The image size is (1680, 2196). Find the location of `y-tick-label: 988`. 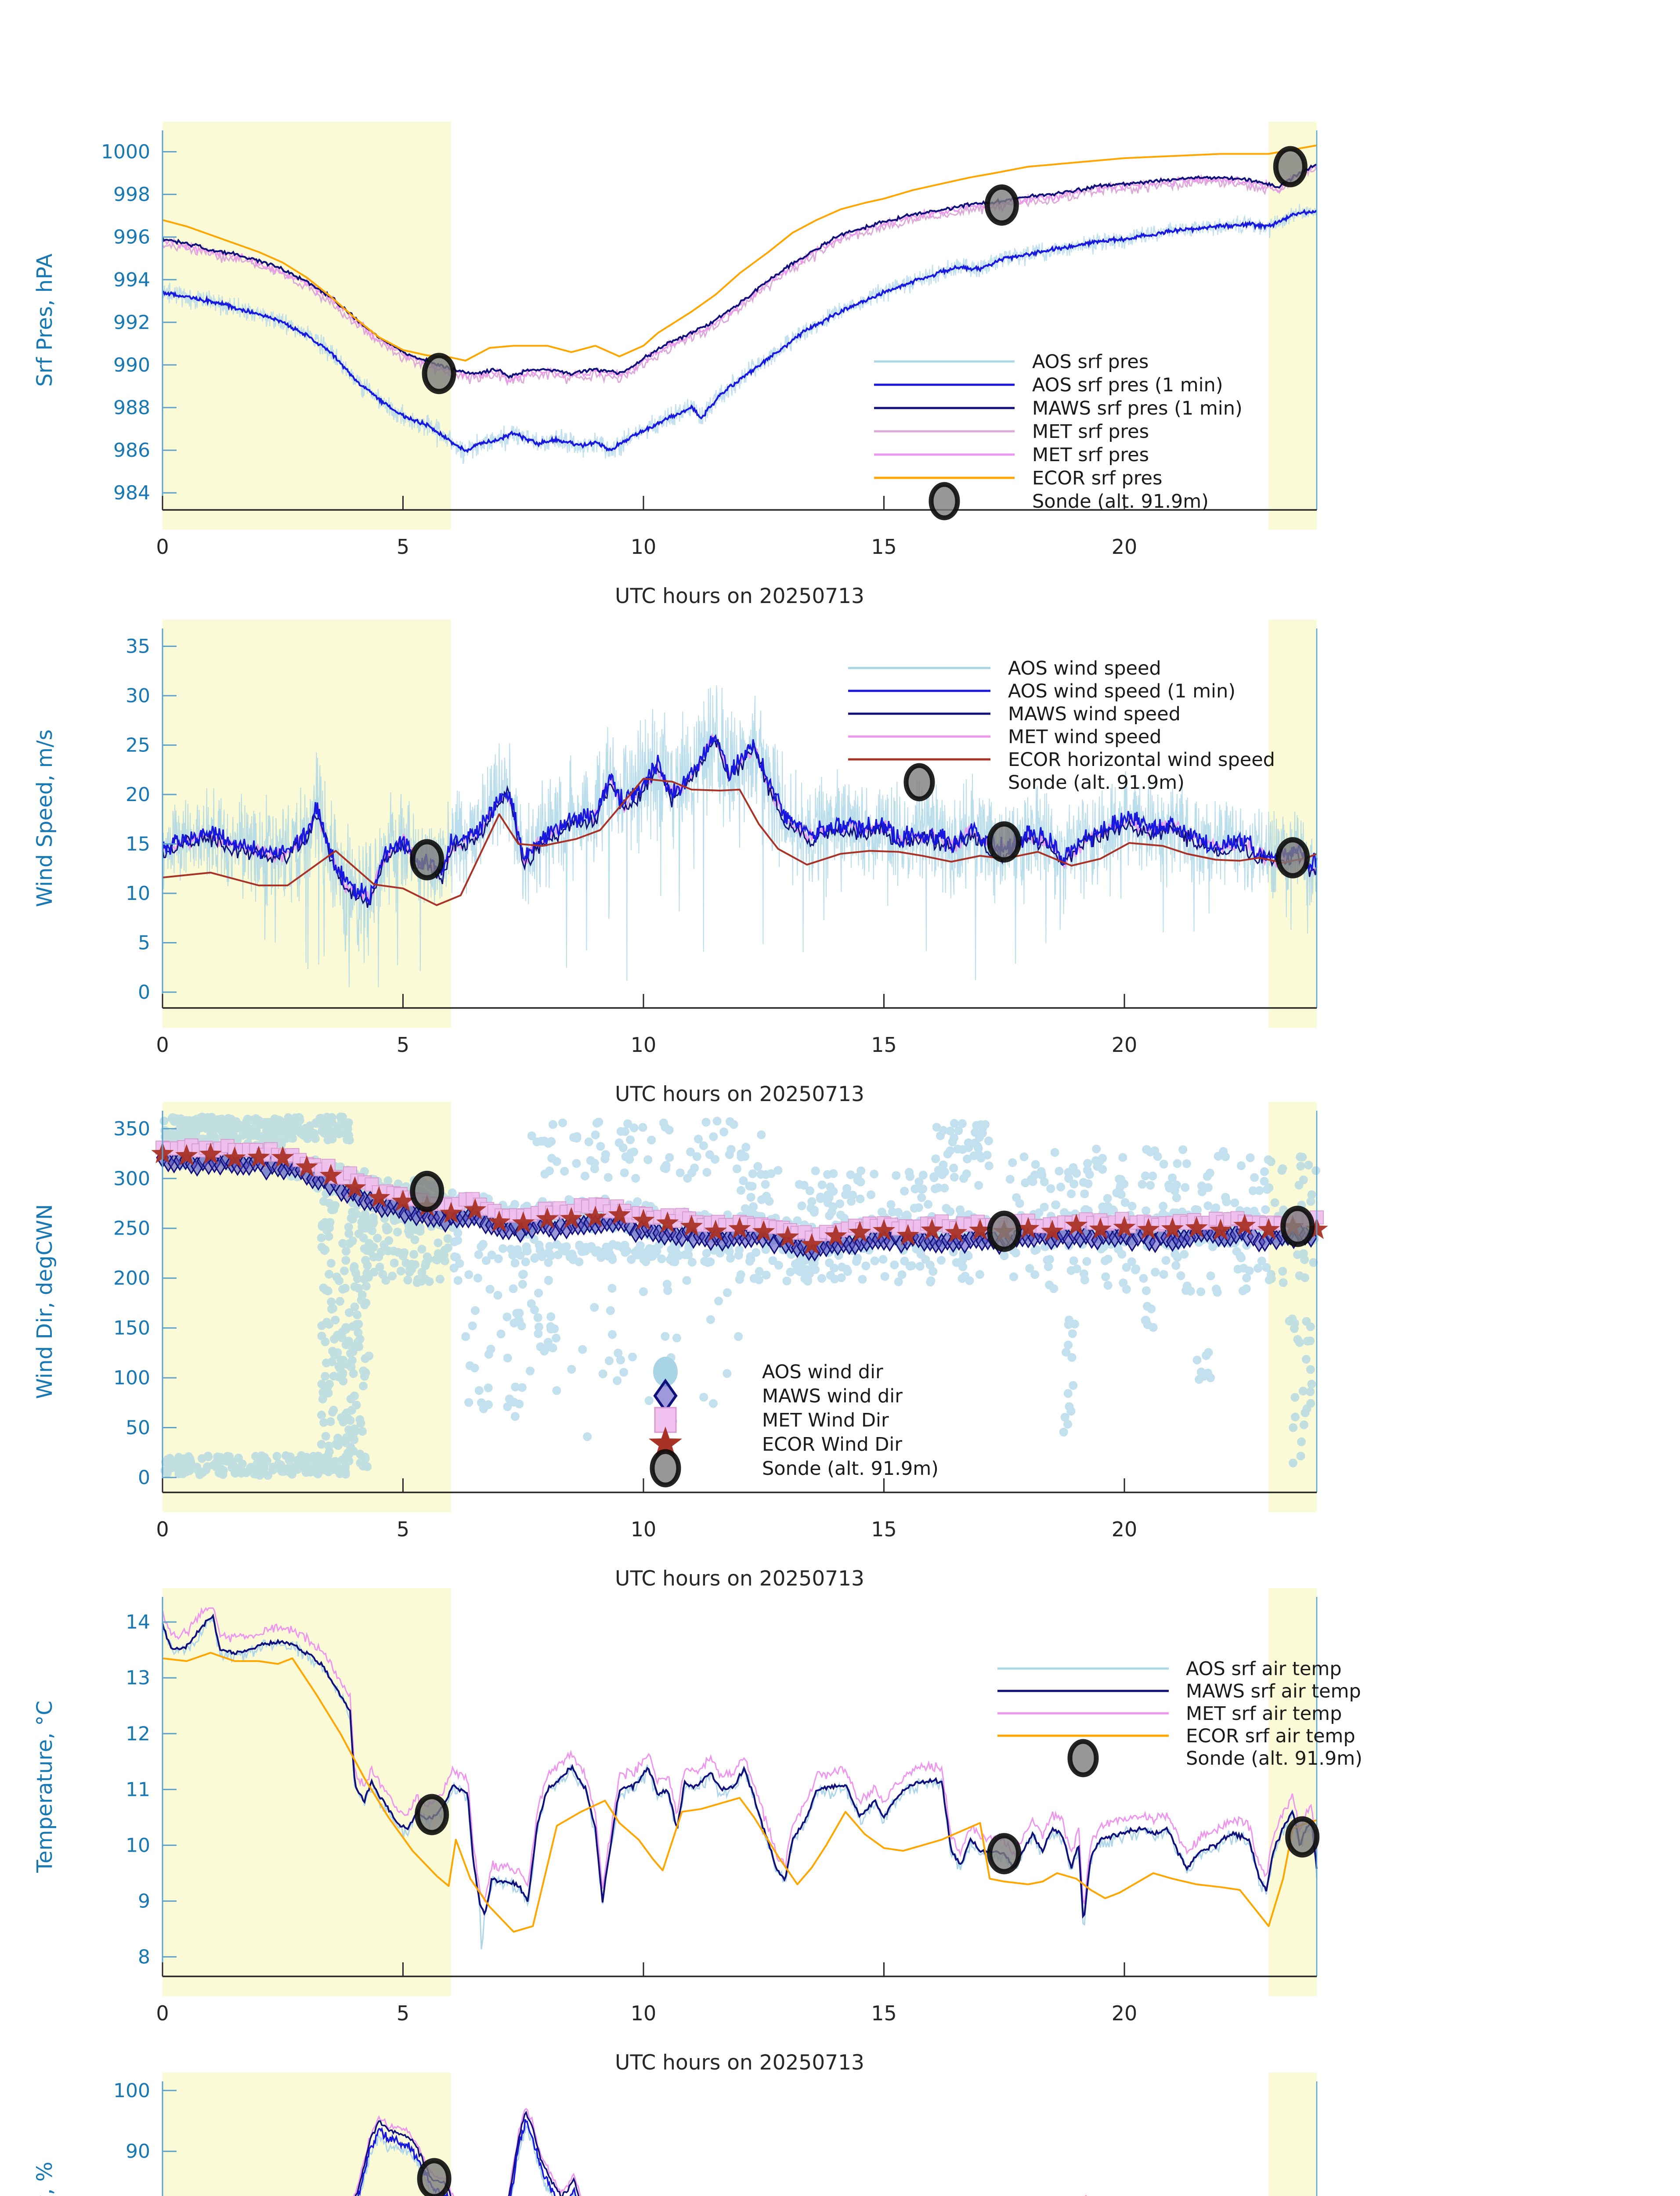

y-tick-label: 988 is located at coordinates (131, 408).